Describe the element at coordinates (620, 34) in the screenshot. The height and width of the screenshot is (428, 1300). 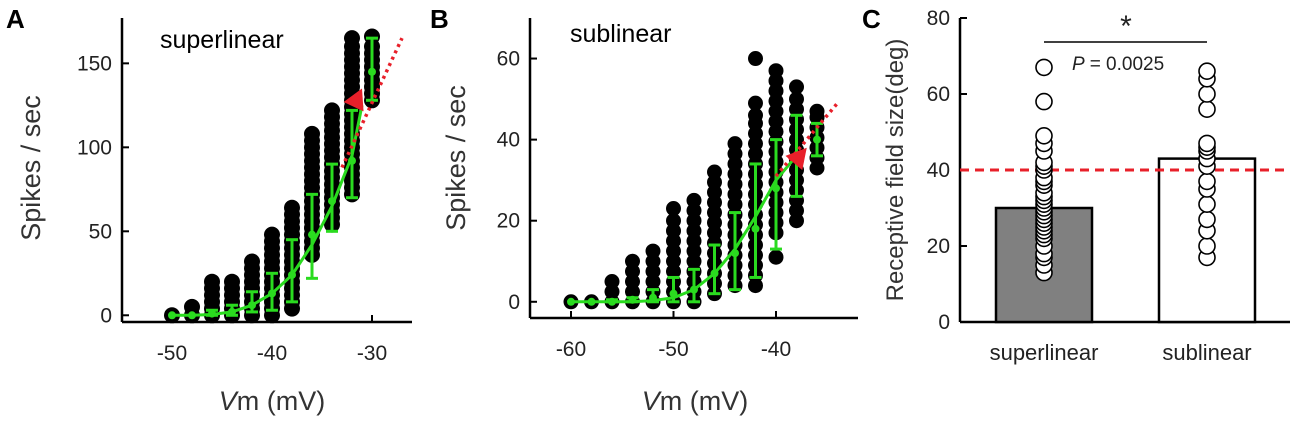
I see `panel-b-title: sublinear` at that location.